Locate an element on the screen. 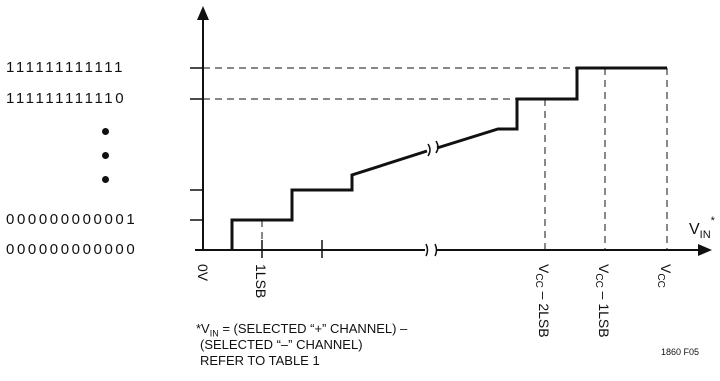 This screenshot has width=720, height=381. code-label-second: 111111111110 is located at coordinates (66, 98).